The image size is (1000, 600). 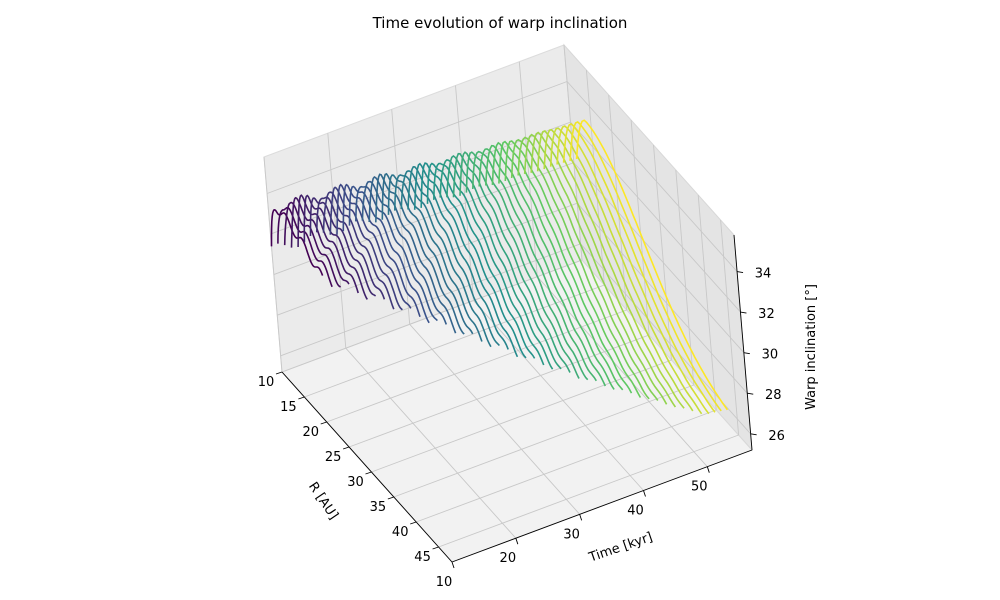 I want to click on x-tick-label: 20, so click(x=310, y=432).